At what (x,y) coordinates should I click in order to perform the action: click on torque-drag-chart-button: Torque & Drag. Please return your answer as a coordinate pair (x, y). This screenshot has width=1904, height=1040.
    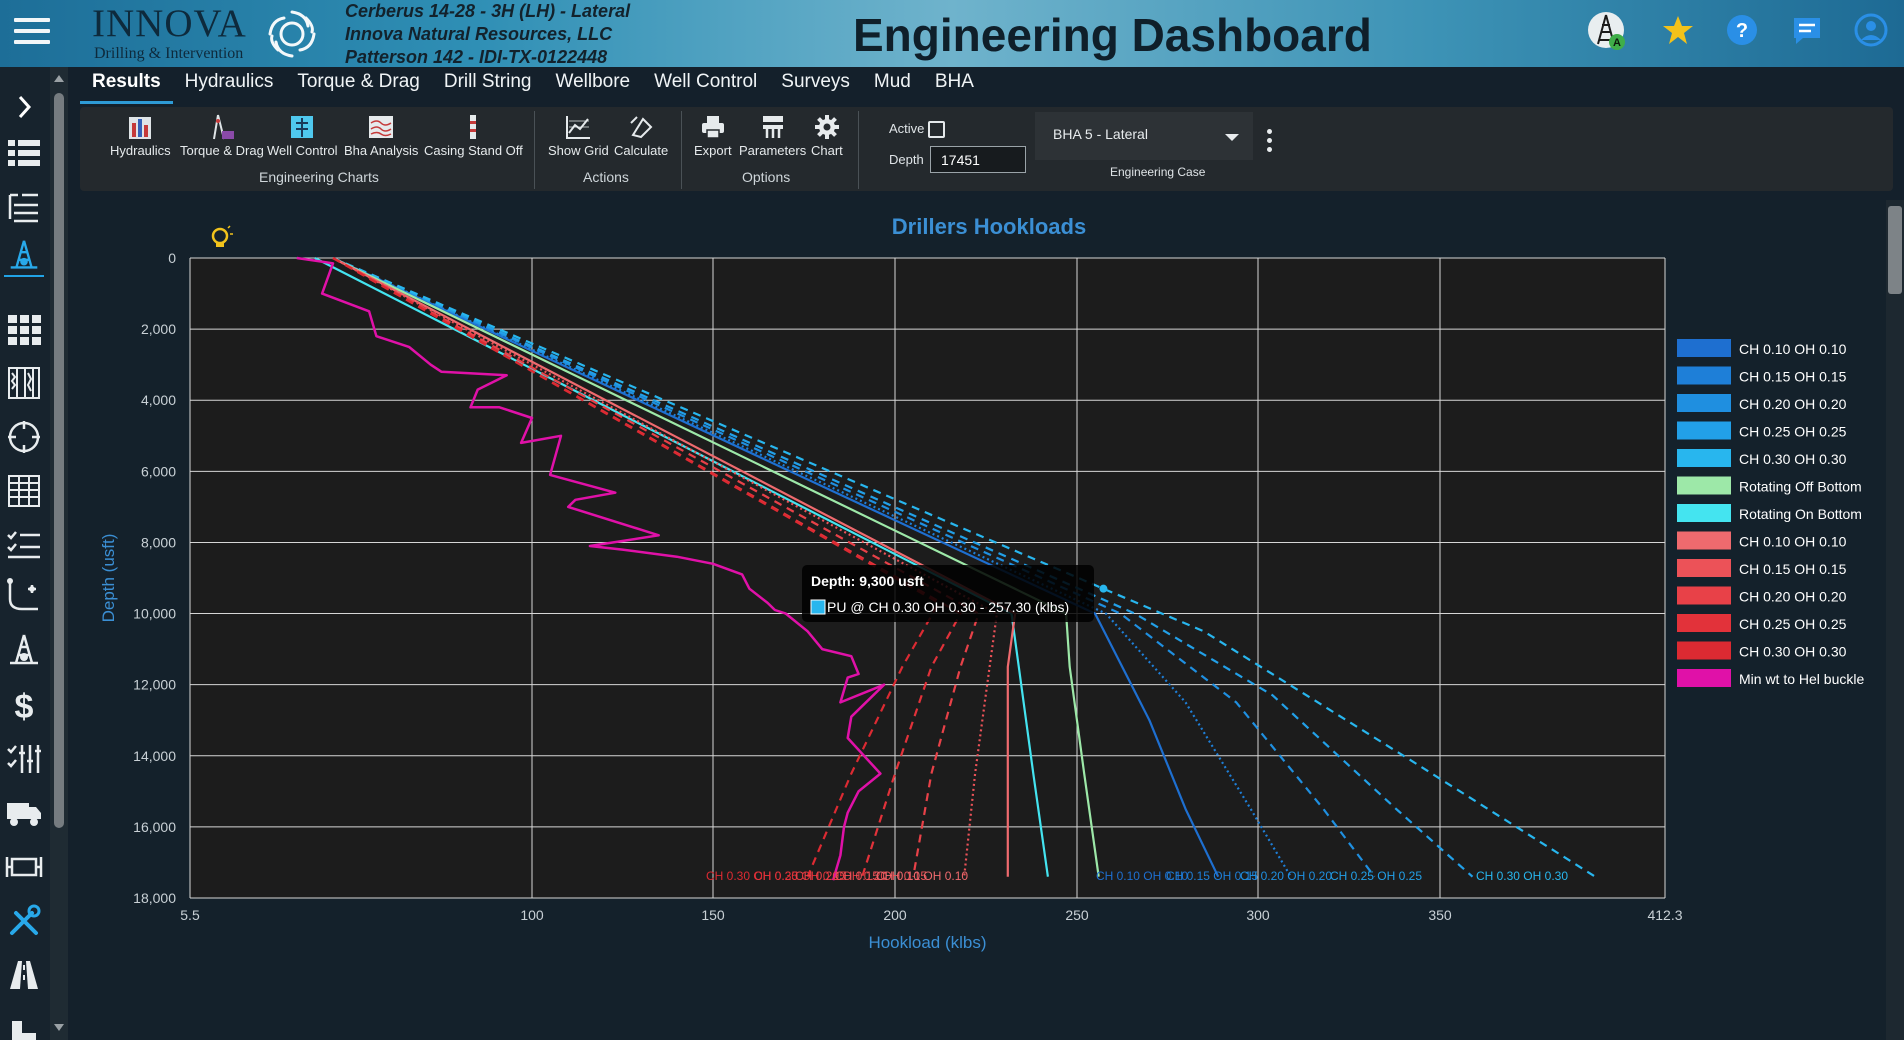
    Looking at the image, I should click on (222, 135).